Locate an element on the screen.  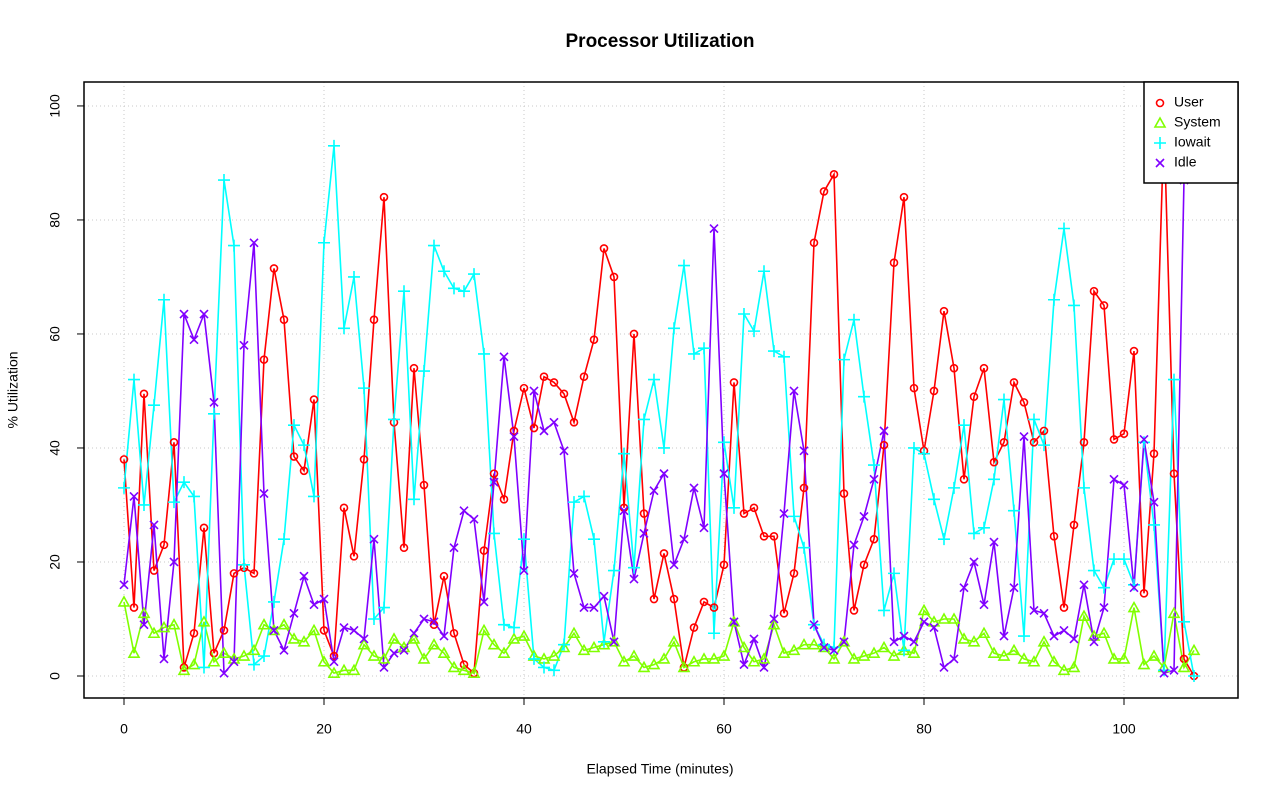
y-axis-label: % Utilization is located at coordinates (13, 389).